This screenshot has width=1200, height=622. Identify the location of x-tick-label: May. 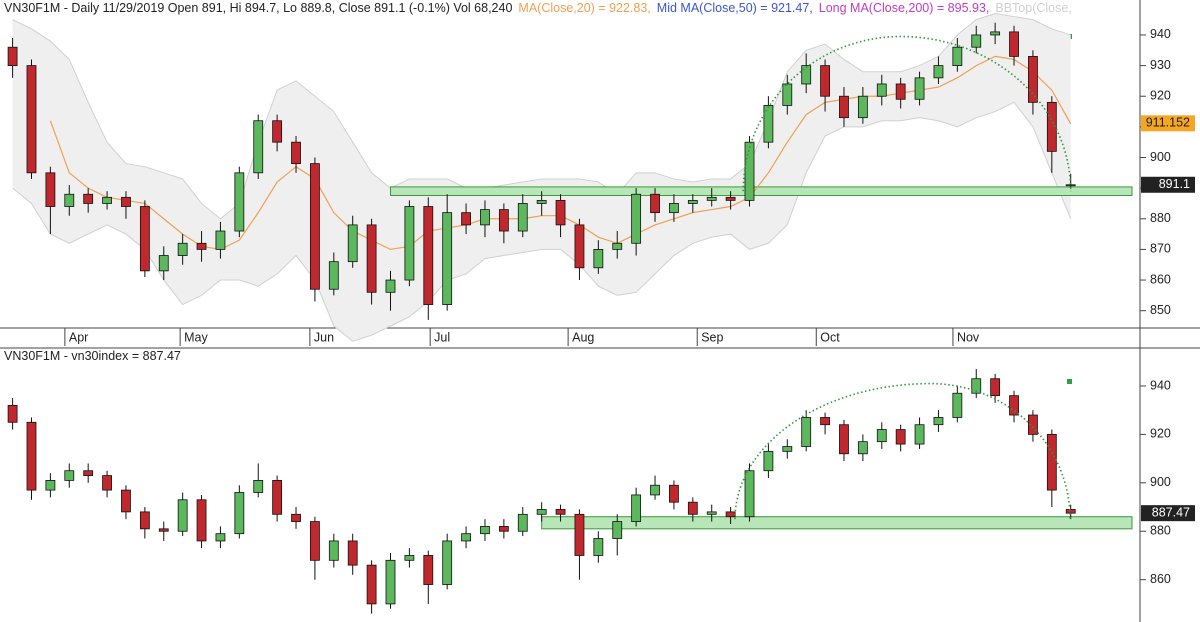
(196, 337).